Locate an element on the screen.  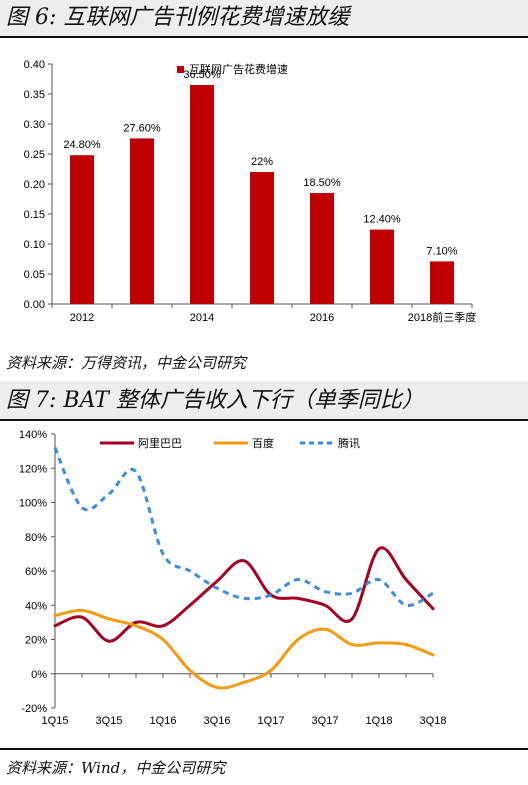
y-tick-label: 40% is located at coordinates (36, 606).